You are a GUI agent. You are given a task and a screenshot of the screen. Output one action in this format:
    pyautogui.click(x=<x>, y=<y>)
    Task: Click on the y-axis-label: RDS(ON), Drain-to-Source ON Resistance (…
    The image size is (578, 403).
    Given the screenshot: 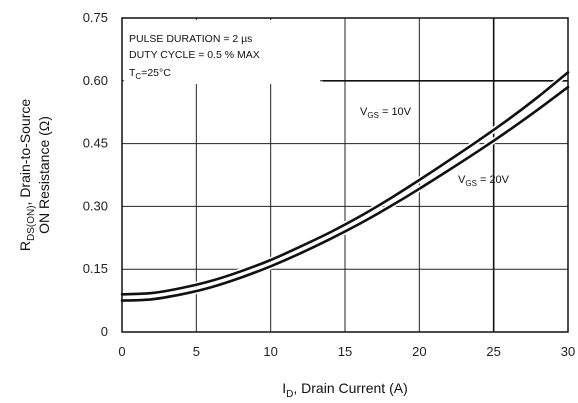 What is the action you would take?
    pyautogui.click(x=34, y=175)
    